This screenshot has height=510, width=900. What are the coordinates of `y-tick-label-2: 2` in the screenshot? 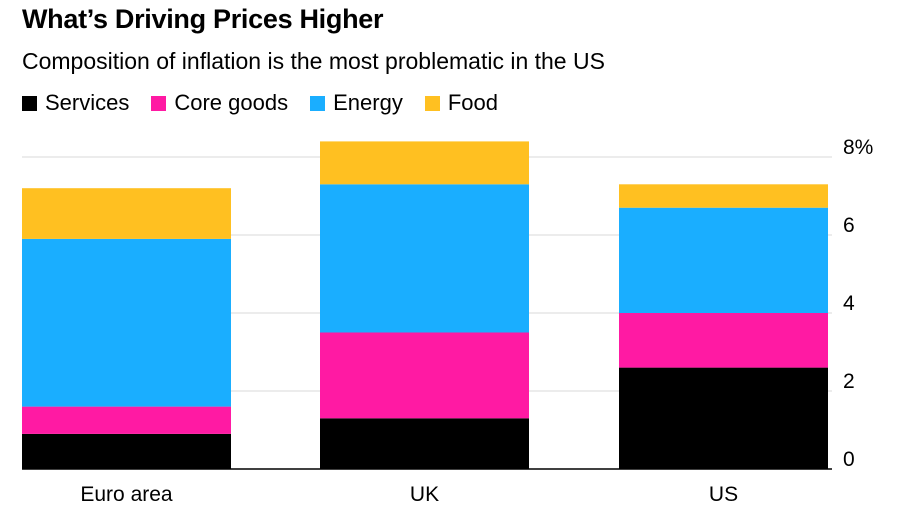 It's located at (849, 381).